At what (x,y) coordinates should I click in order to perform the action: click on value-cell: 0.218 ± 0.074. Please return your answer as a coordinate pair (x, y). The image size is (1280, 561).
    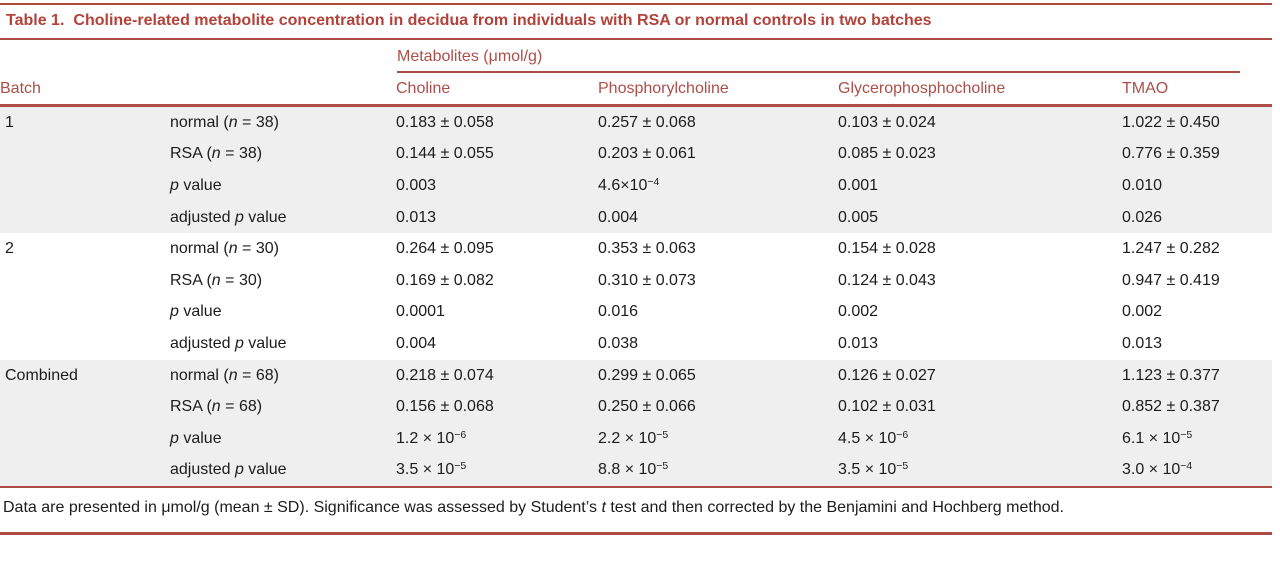
    Looking at the image, I should click on (445, 375).